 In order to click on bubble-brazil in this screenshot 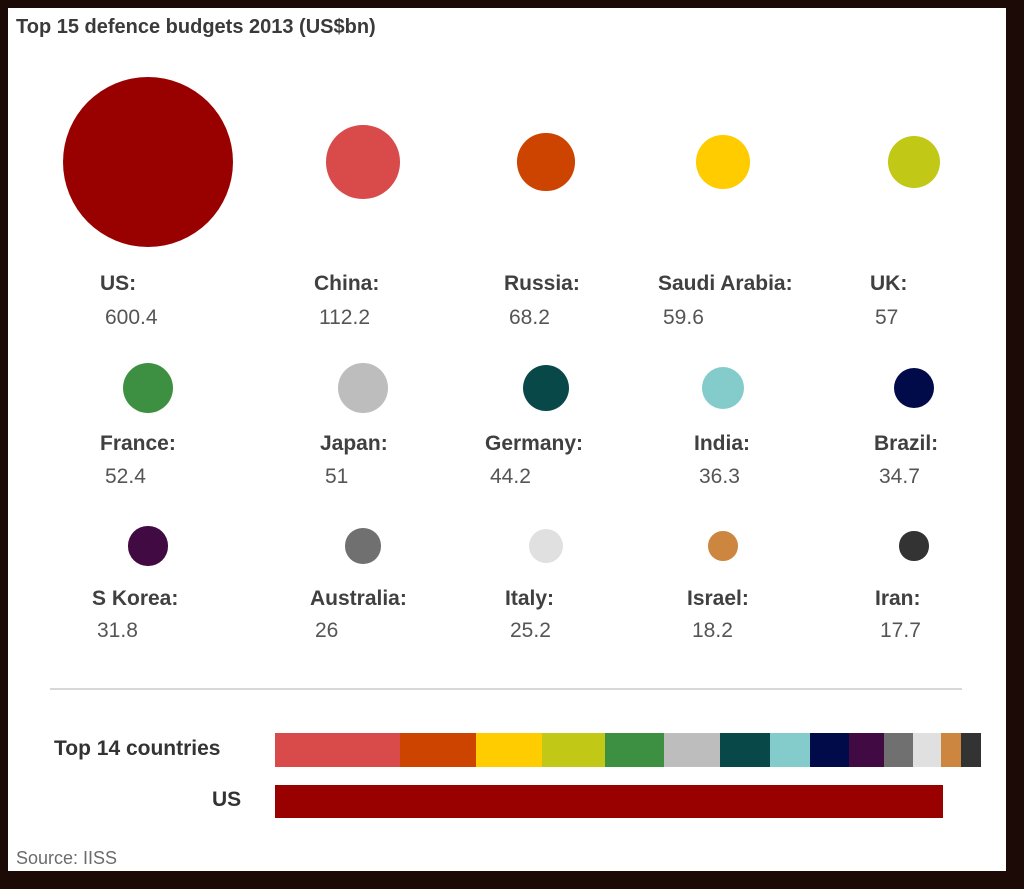, I will do `click(914, 388)`.